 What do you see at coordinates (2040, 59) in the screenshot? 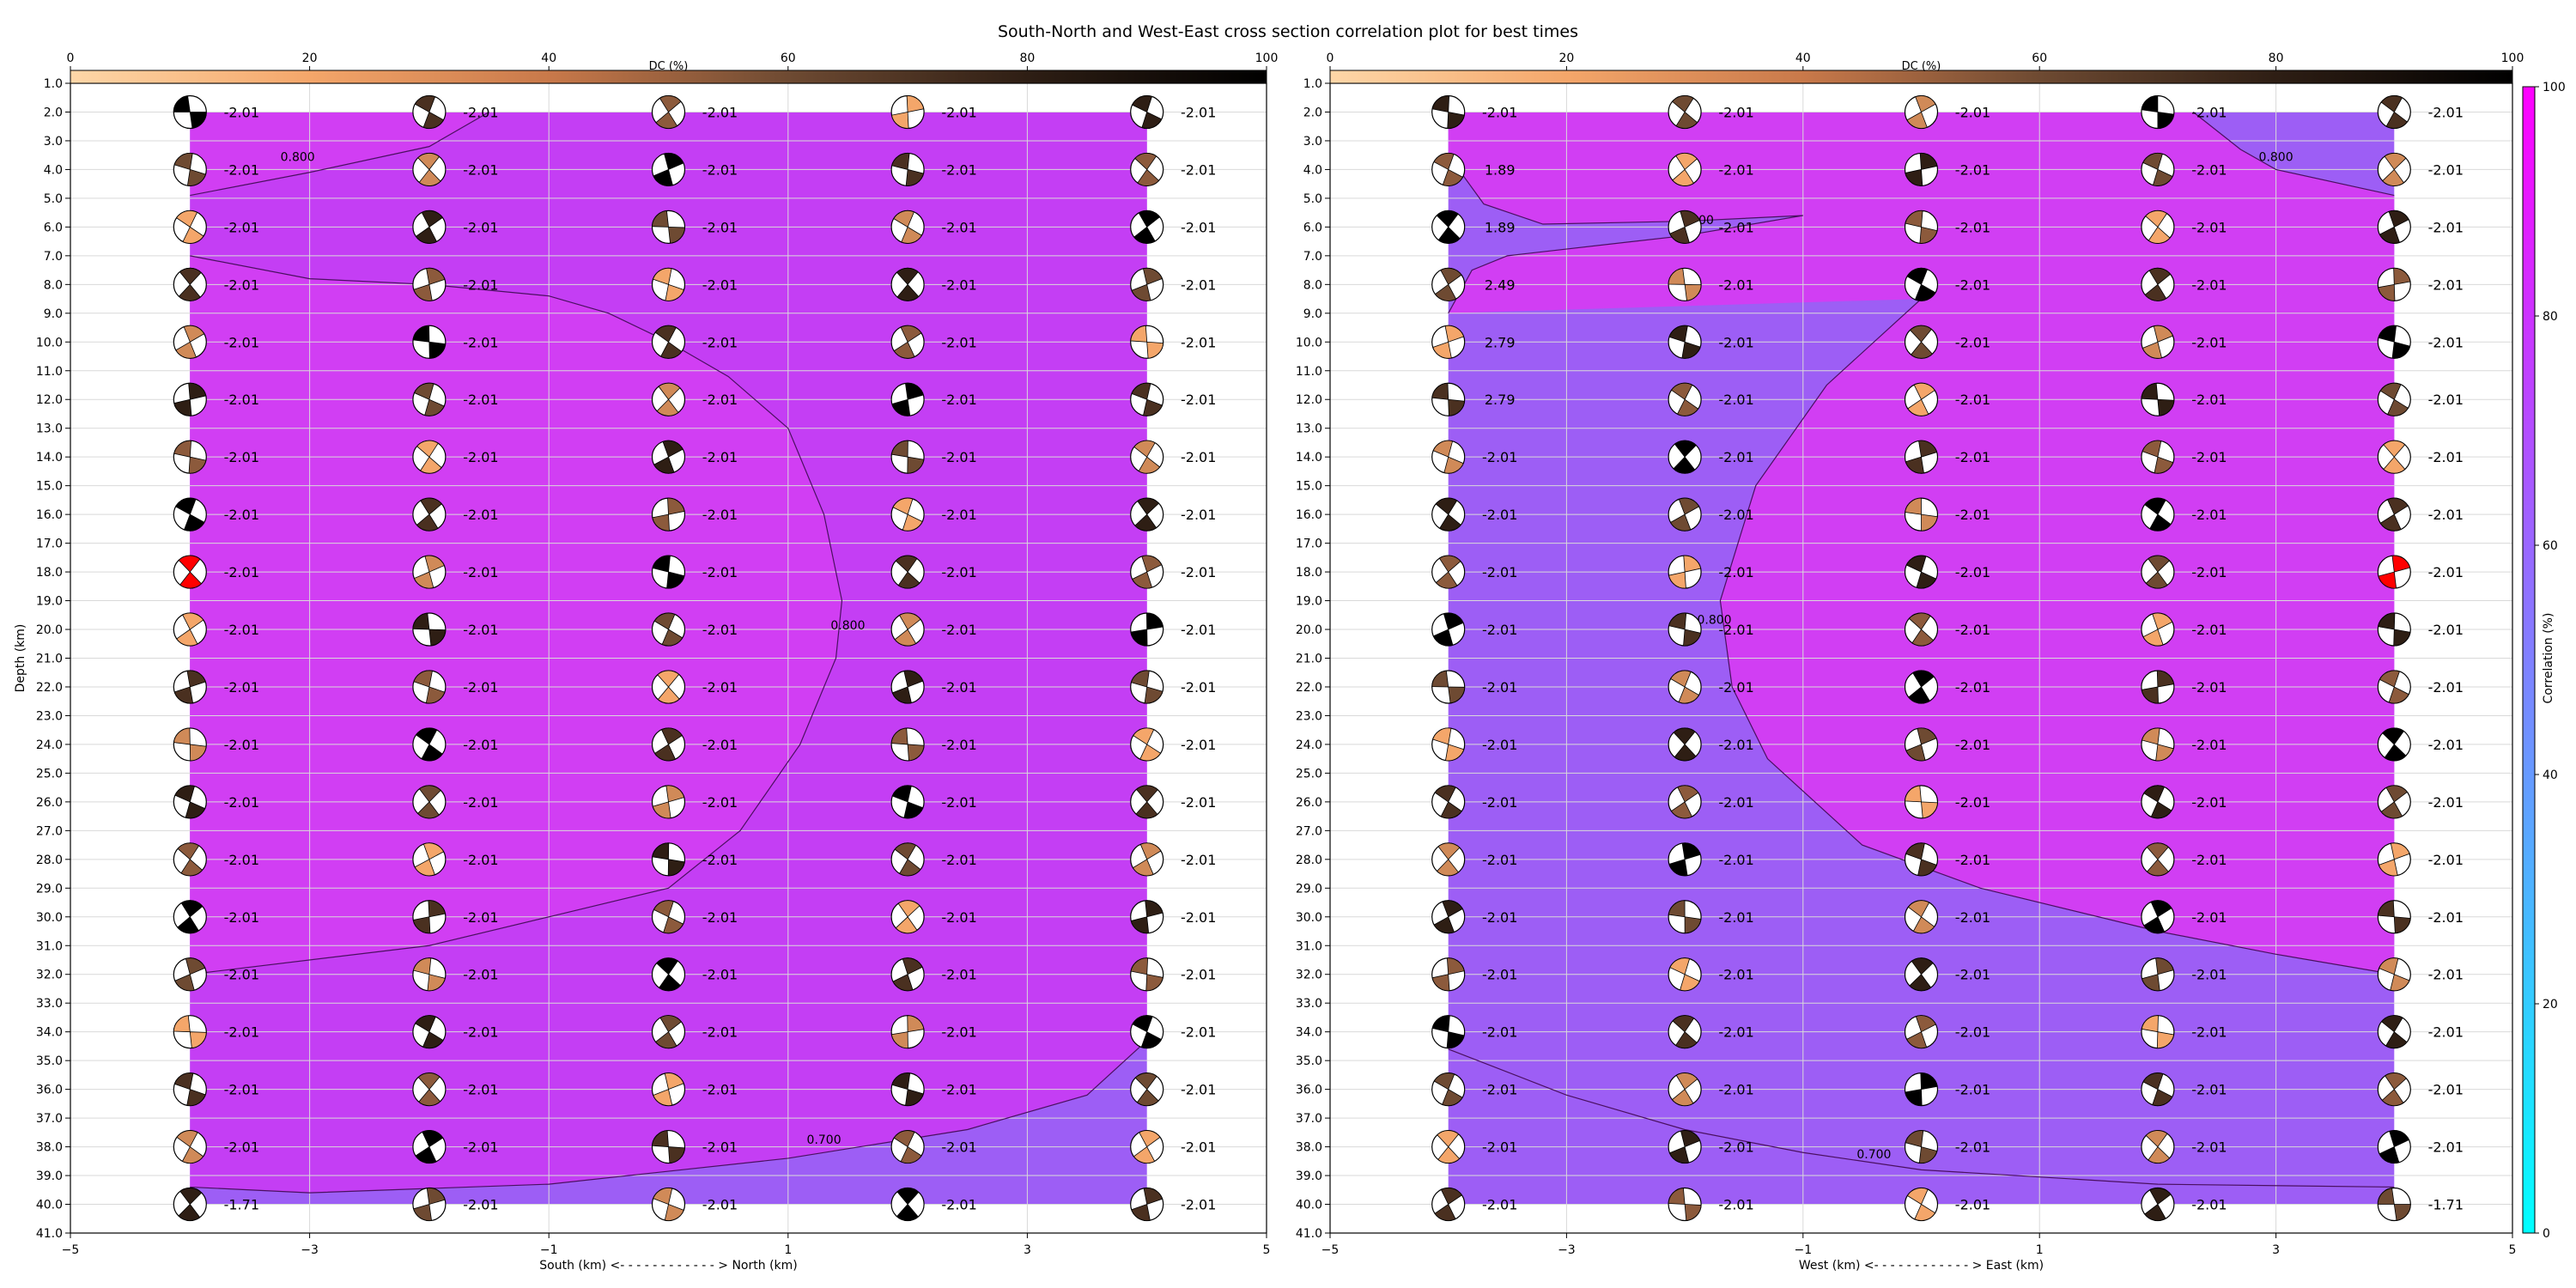
I see `dc-tick-label: 60` at bounding box center [2040, 59].